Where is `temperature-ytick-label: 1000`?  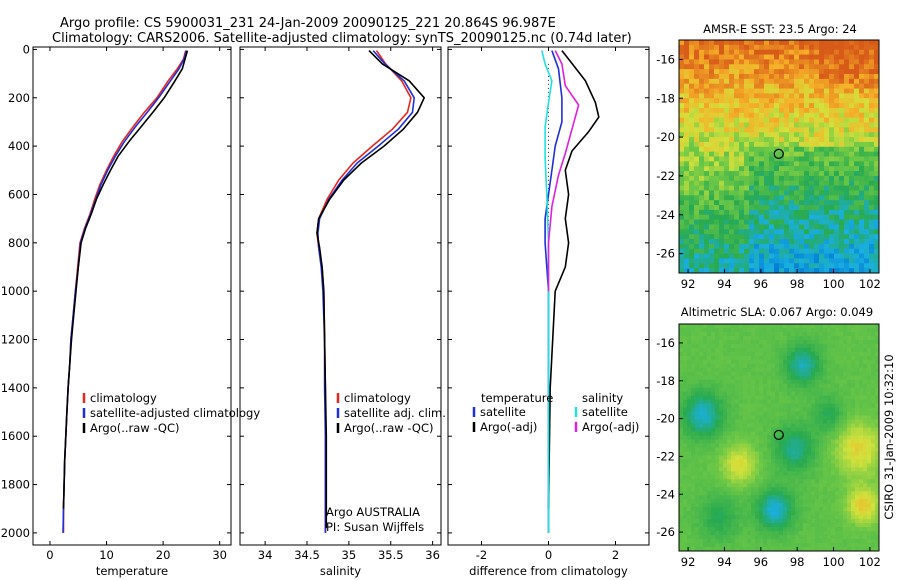 temperature-ytick-label: 1000 is located at coordinates (15, 291).